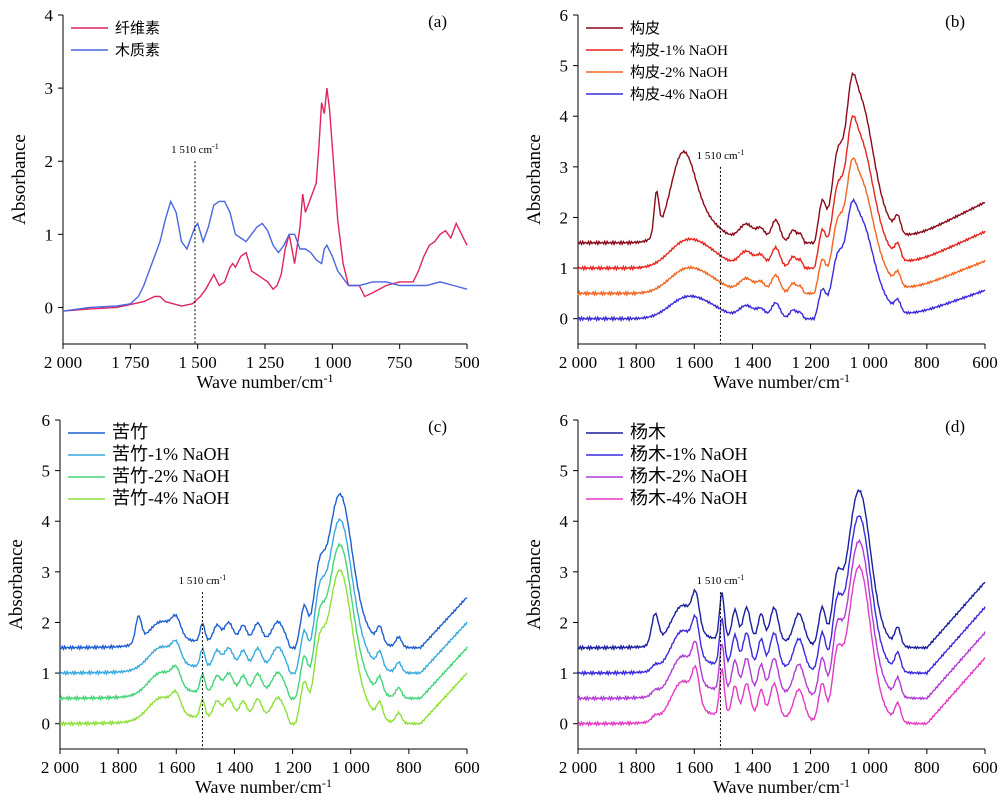 The image size is (1000, 804). What do you see at coordinates (679, 94) in the screenshot?
I see `legend-label: 构皮-4% NaOH` at bounding box center [679, 94].